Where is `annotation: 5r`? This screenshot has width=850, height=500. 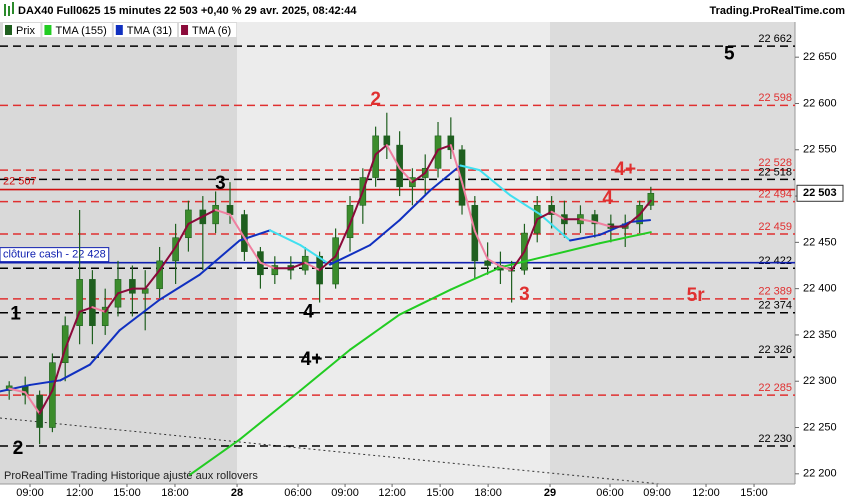 annotation: 5r is located at coordinates (696, 295).